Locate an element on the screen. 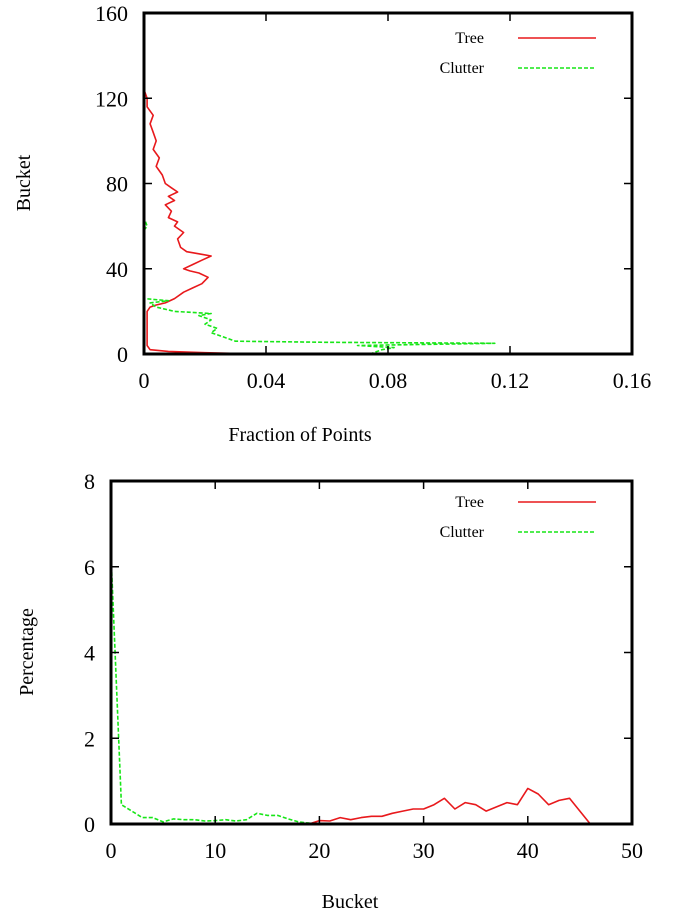  y-tick-label: 120 is located at coordinates (111, 98).